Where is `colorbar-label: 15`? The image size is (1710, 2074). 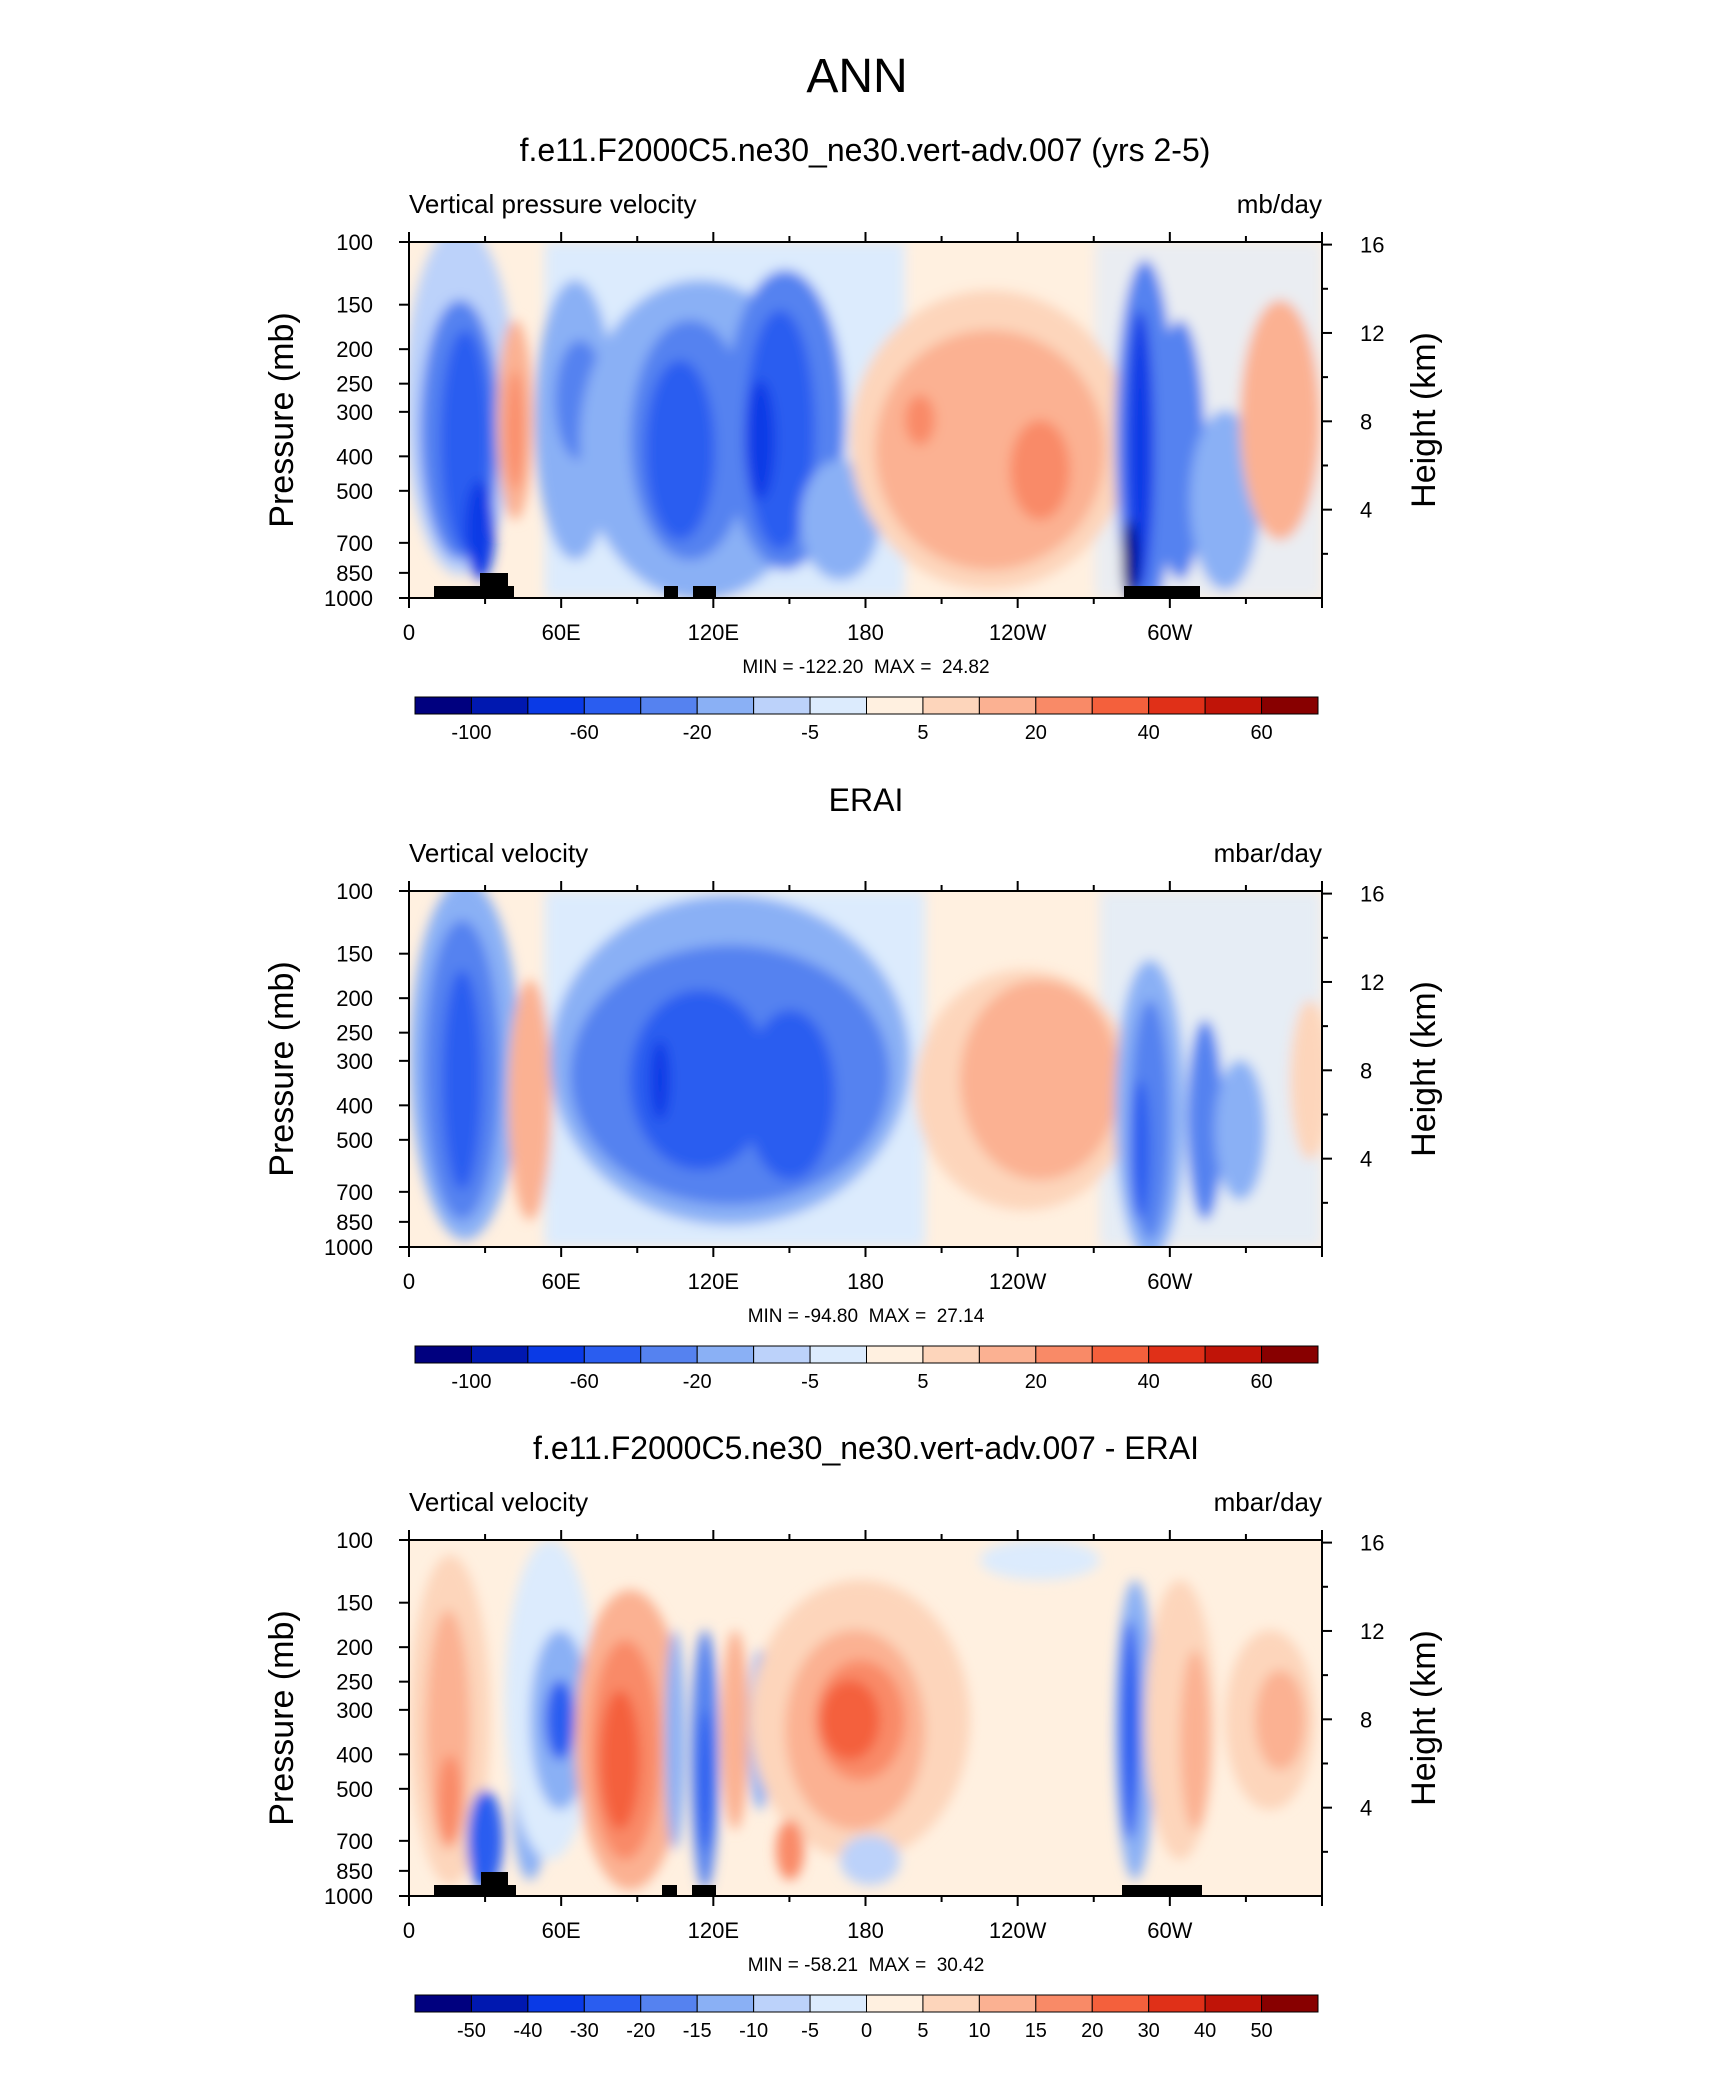 colorbar-label: 15 is located at coordinates (1036, 2031).